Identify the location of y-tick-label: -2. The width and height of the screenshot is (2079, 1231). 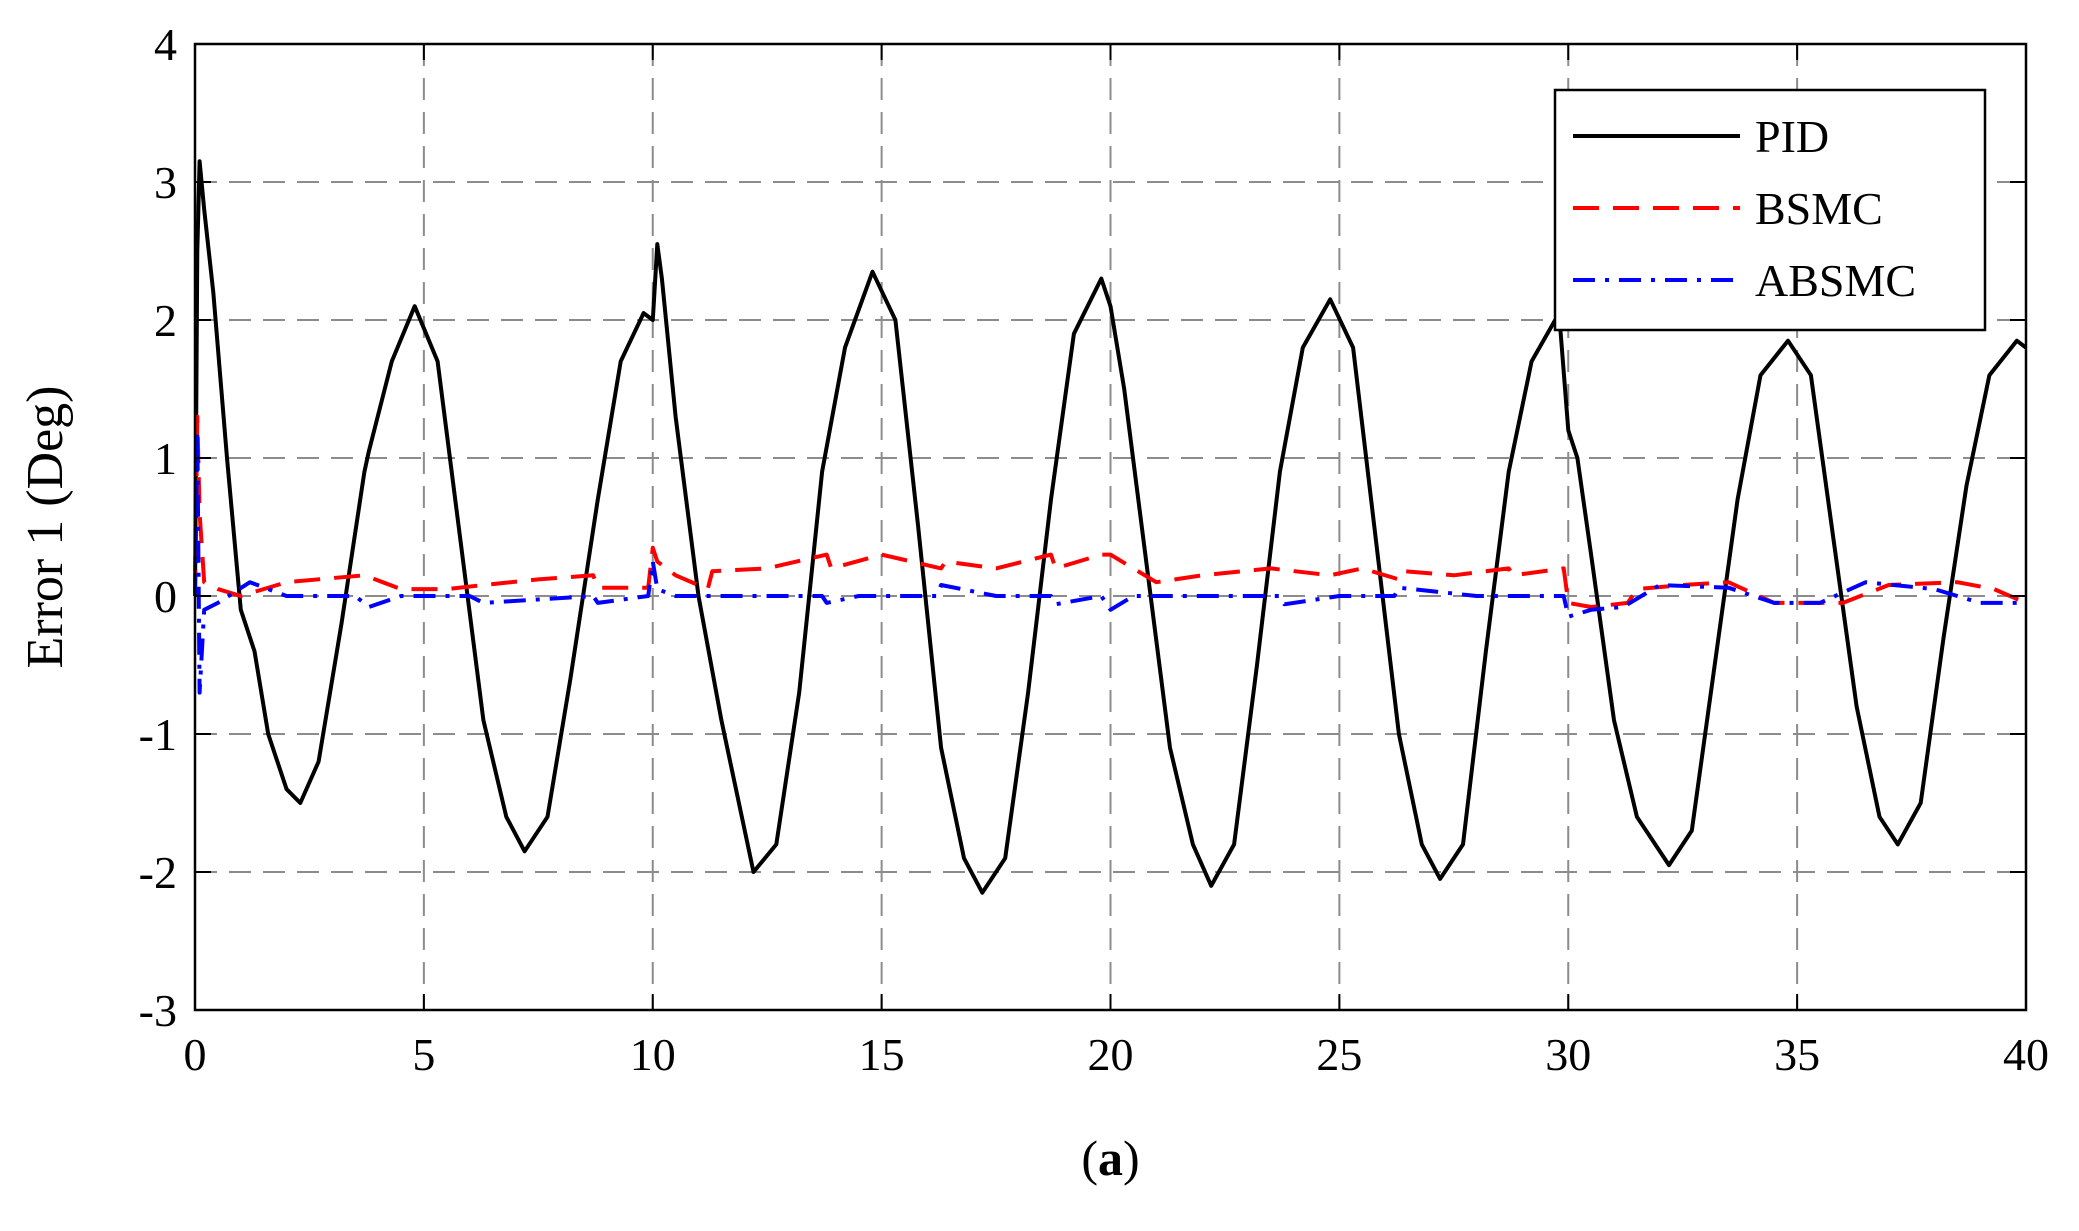
(158, 872).